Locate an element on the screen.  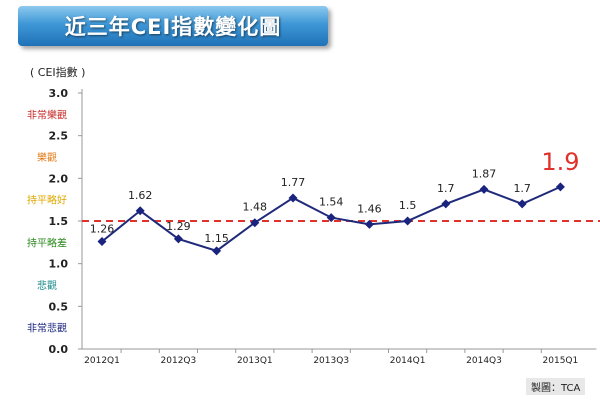
data-label: 1.15 is located at coordinates (216, 238).